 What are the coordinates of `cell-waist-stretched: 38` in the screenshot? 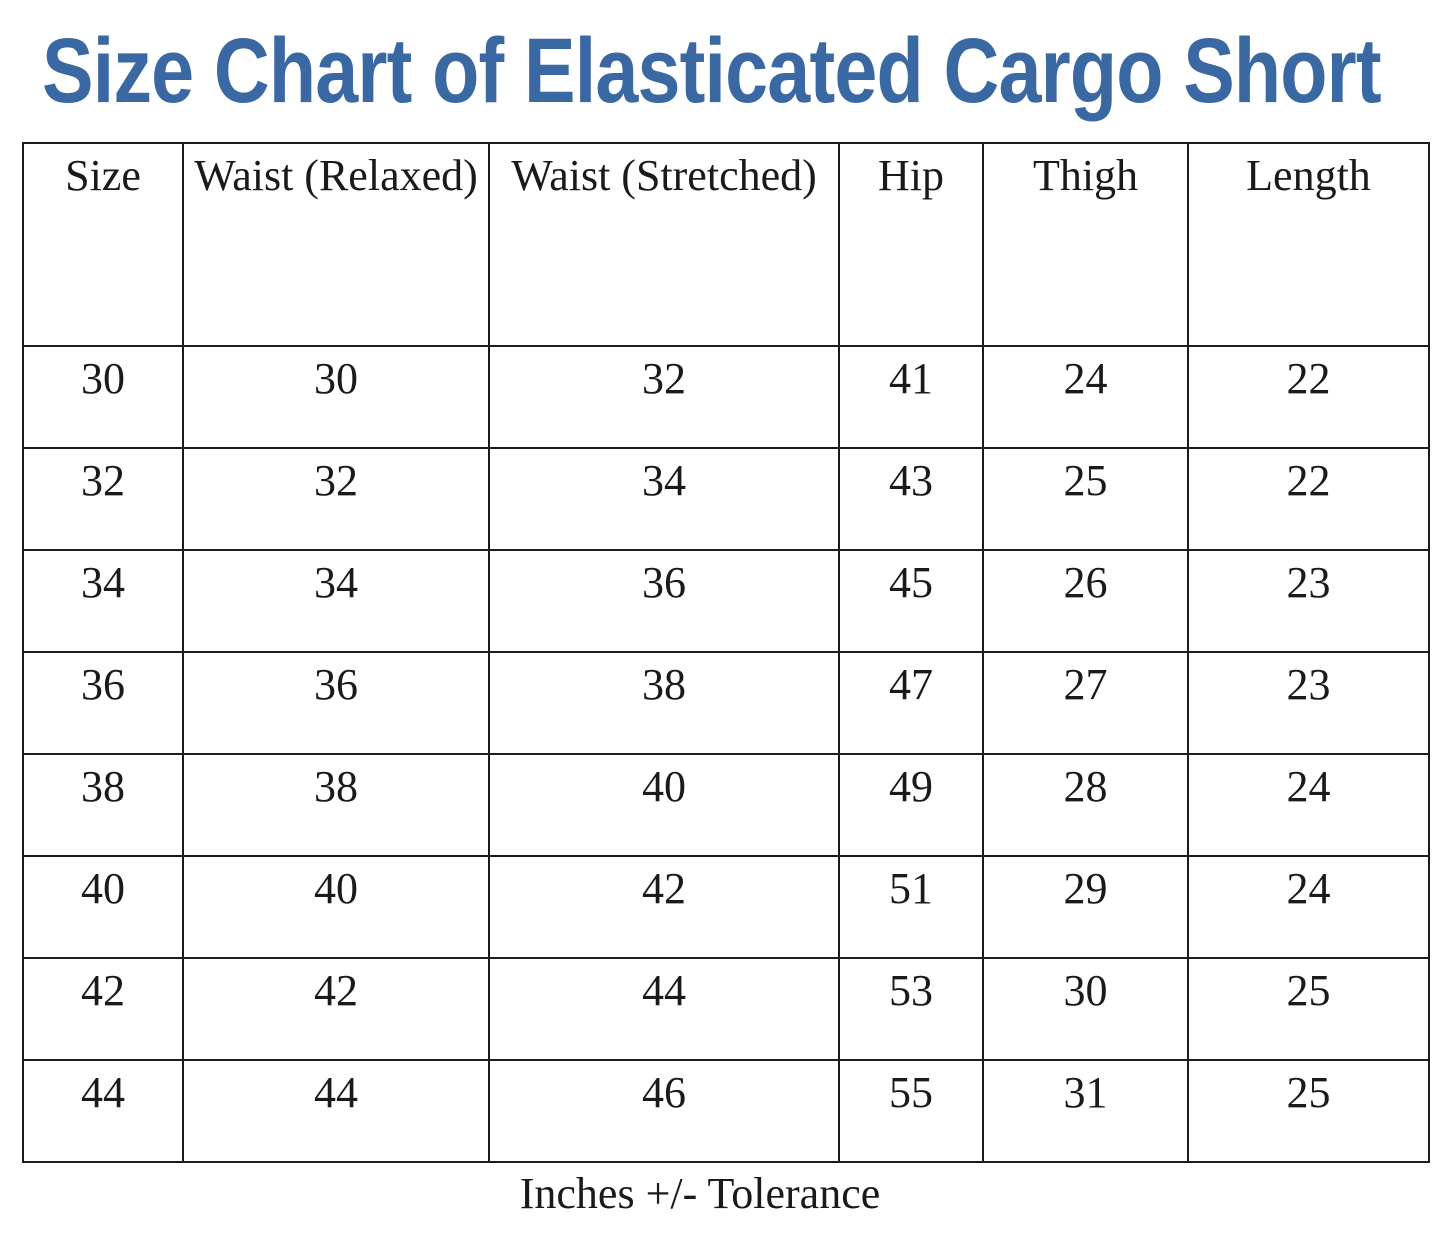 It's located at (664, 703).